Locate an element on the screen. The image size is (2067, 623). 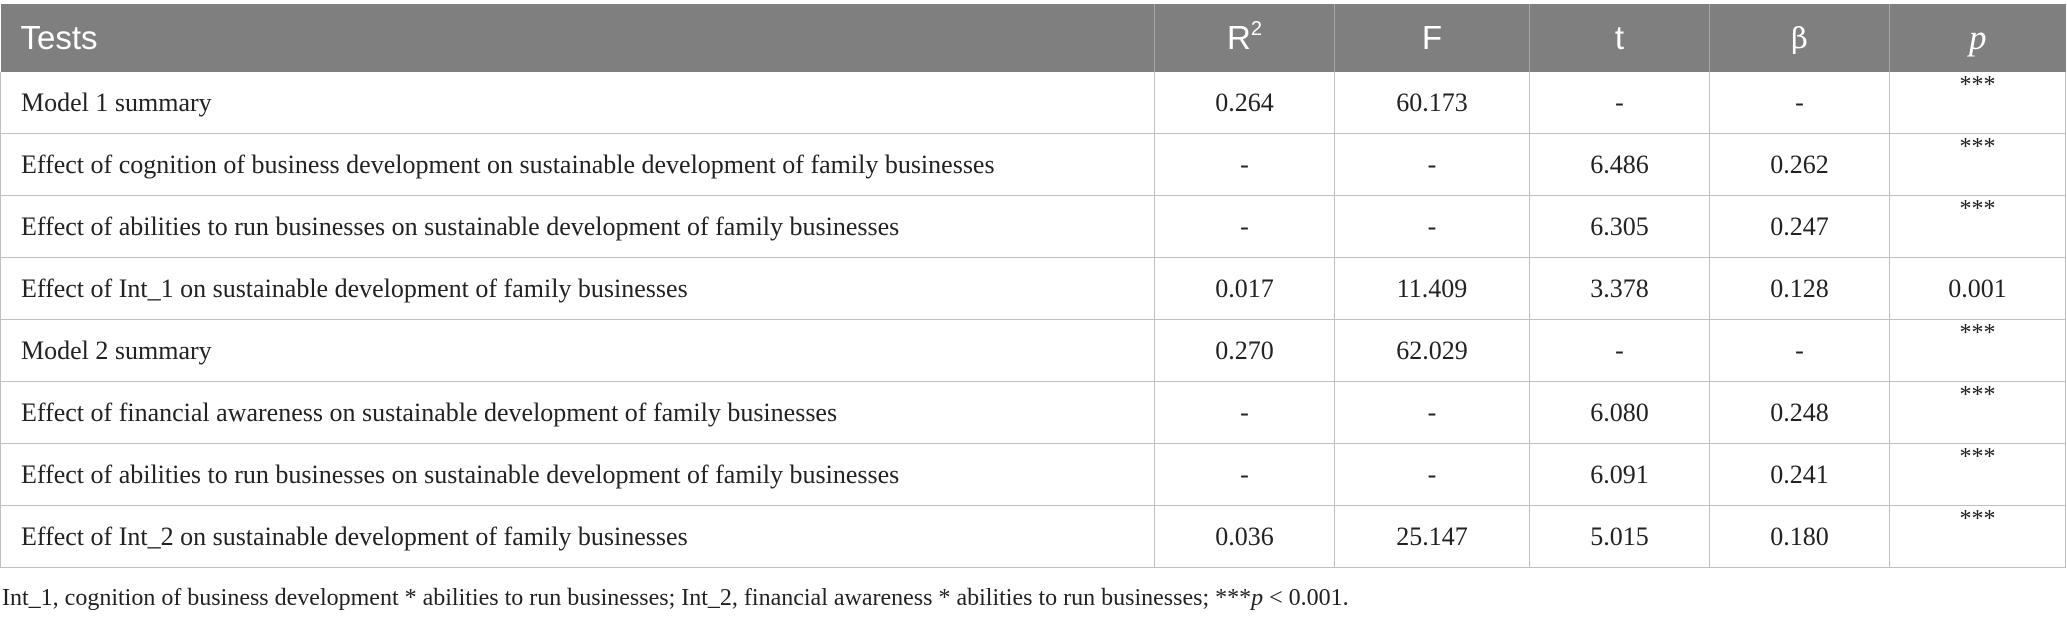
cell-t: 6.305 is located at coordinates (1619, 226).